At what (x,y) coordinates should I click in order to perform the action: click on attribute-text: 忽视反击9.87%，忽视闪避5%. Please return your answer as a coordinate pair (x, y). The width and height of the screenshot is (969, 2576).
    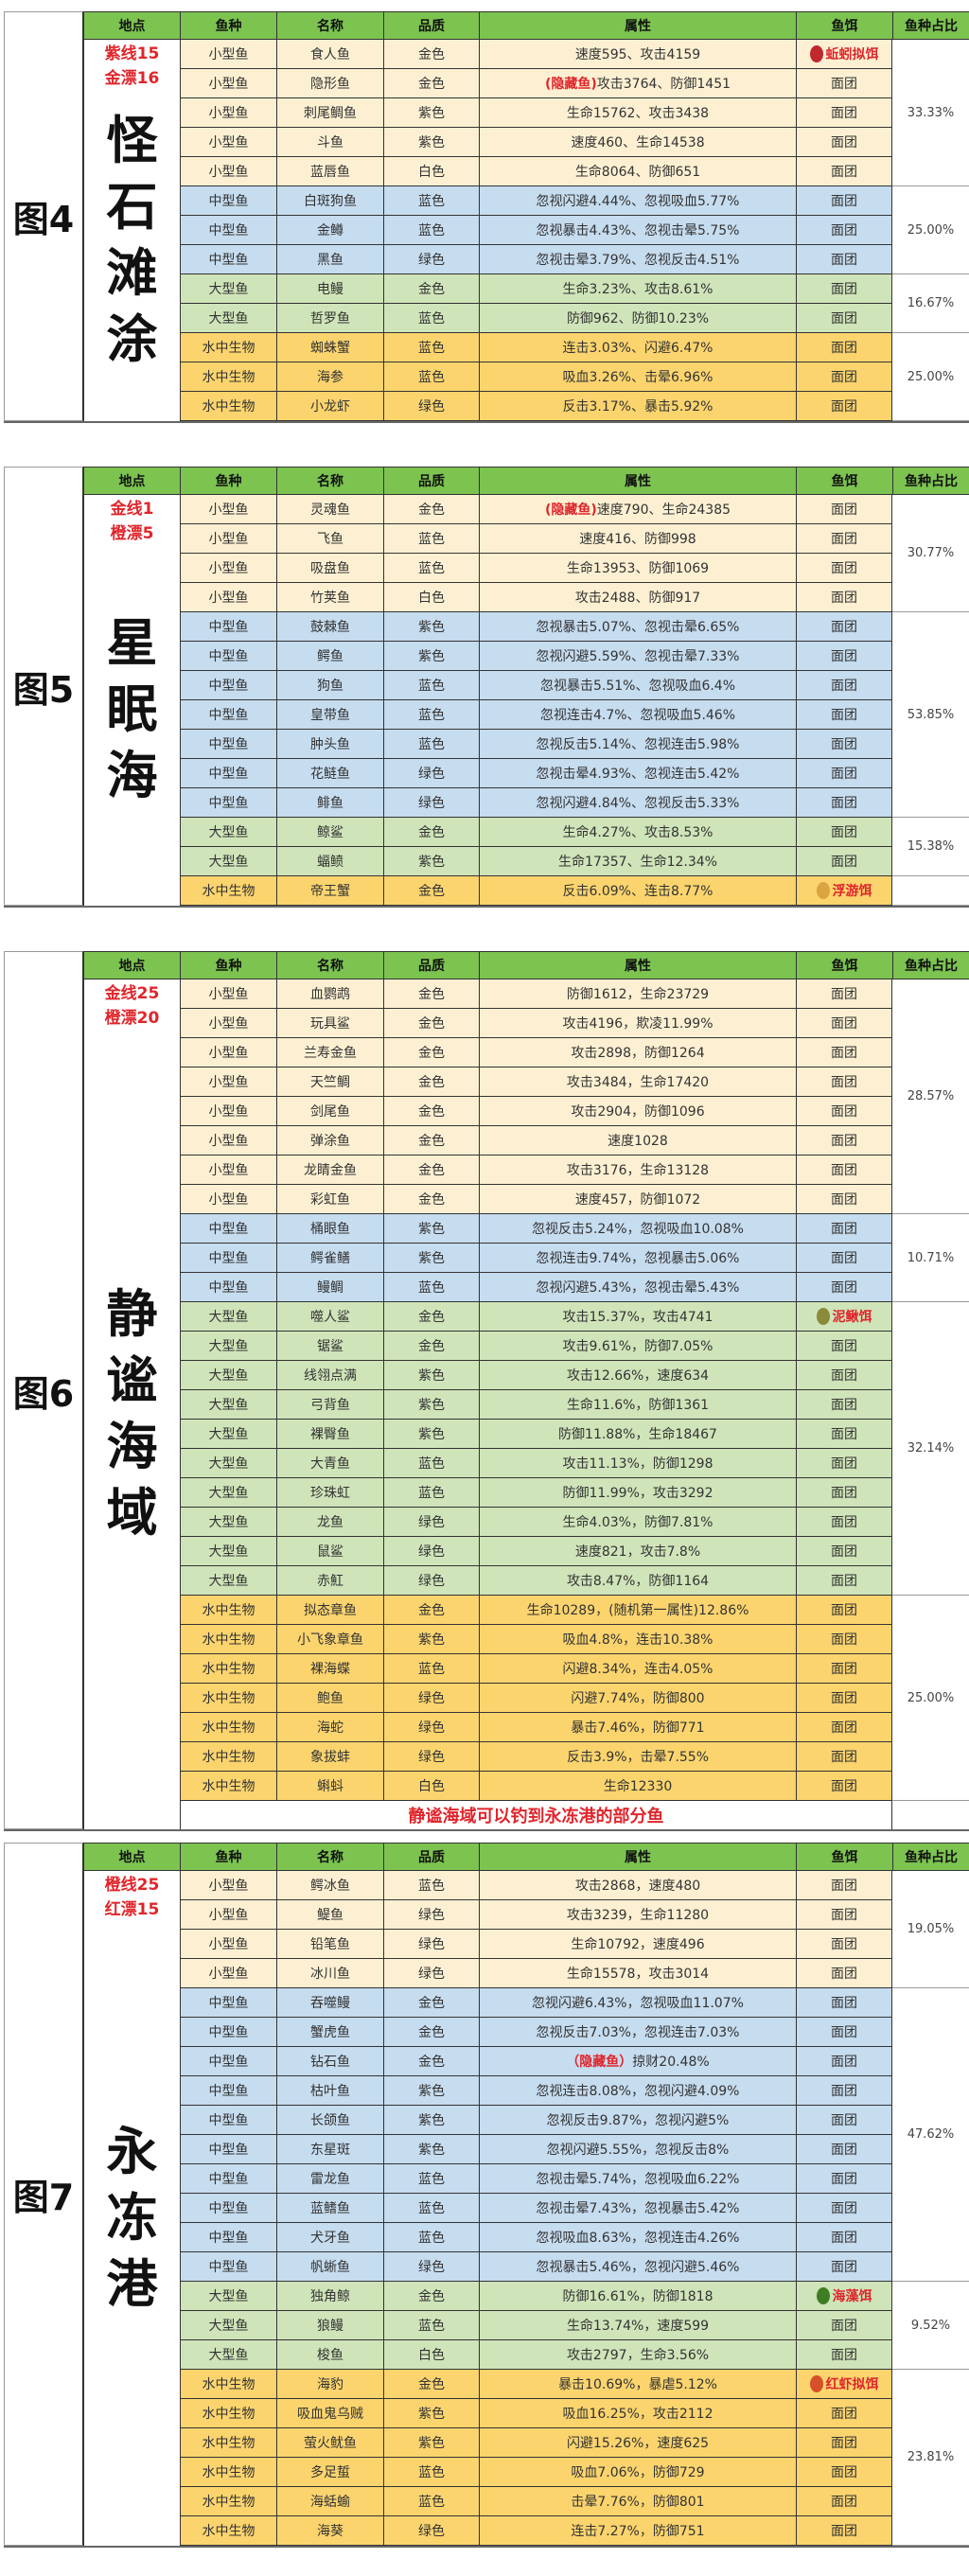
    Looking at the image, I should click on (638, 2120).